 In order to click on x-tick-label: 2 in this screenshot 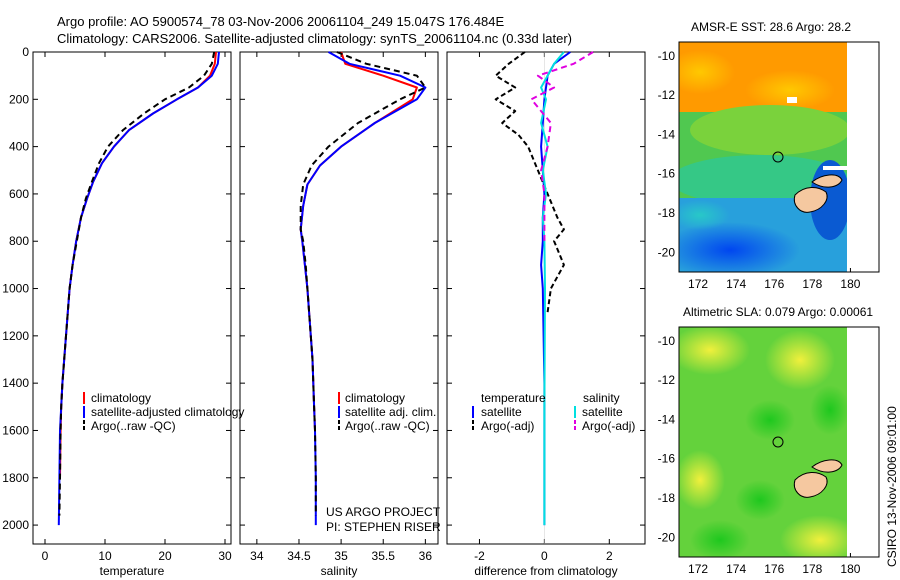, I will do `click(609, 556)`.